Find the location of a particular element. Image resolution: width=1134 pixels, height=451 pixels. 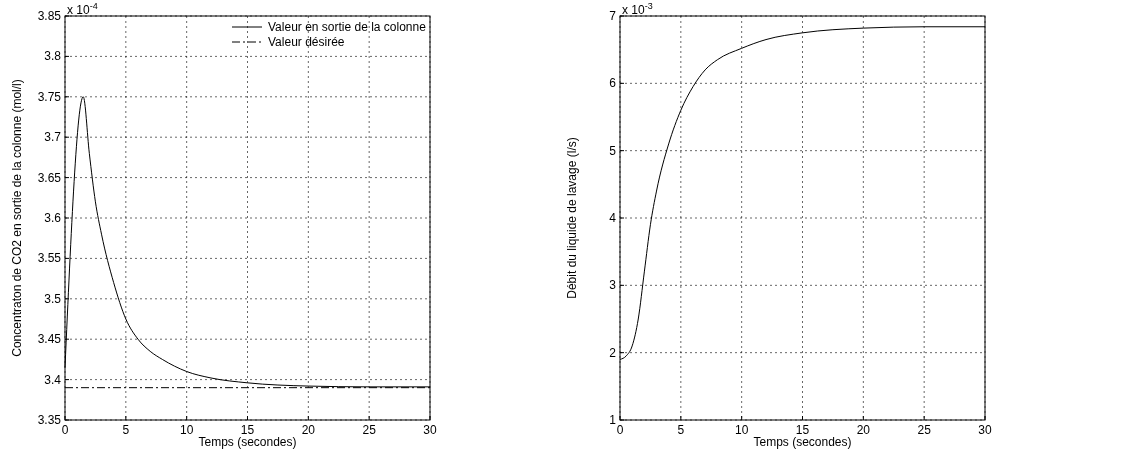

y-tick-label: 3.45 is located at coordinates (49, 339).